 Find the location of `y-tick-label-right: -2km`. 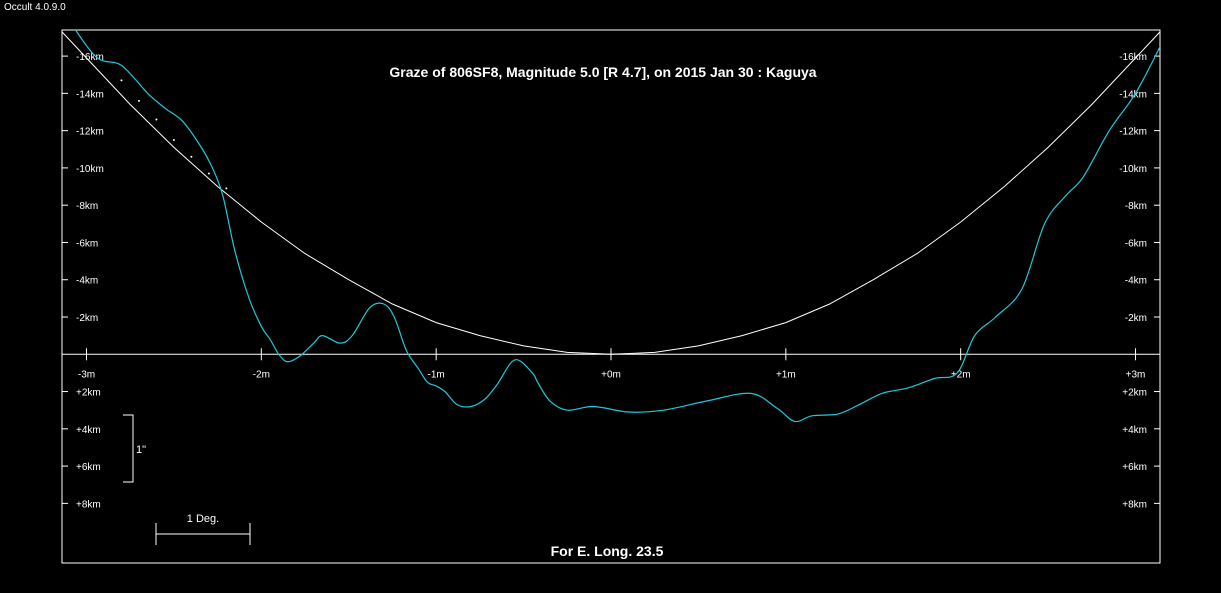

y-tick-label-right: -2km is located at coordinates (1136, 318).